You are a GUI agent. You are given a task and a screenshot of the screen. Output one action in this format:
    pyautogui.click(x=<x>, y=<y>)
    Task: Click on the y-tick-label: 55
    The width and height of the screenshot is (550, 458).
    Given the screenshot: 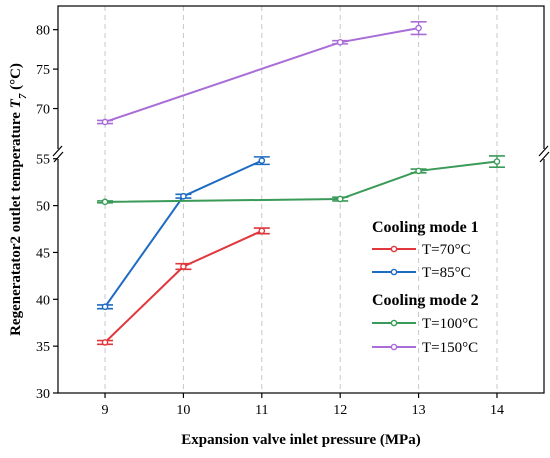 What is the action you would take?
    pyautogui.click(x=43, y=160)
    